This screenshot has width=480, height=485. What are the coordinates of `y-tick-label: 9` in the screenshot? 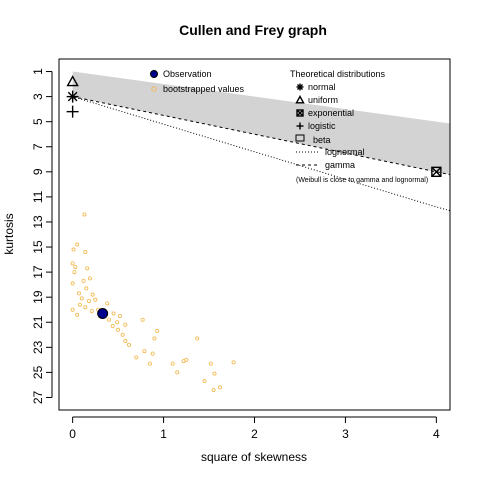 It's located at (38, 171).